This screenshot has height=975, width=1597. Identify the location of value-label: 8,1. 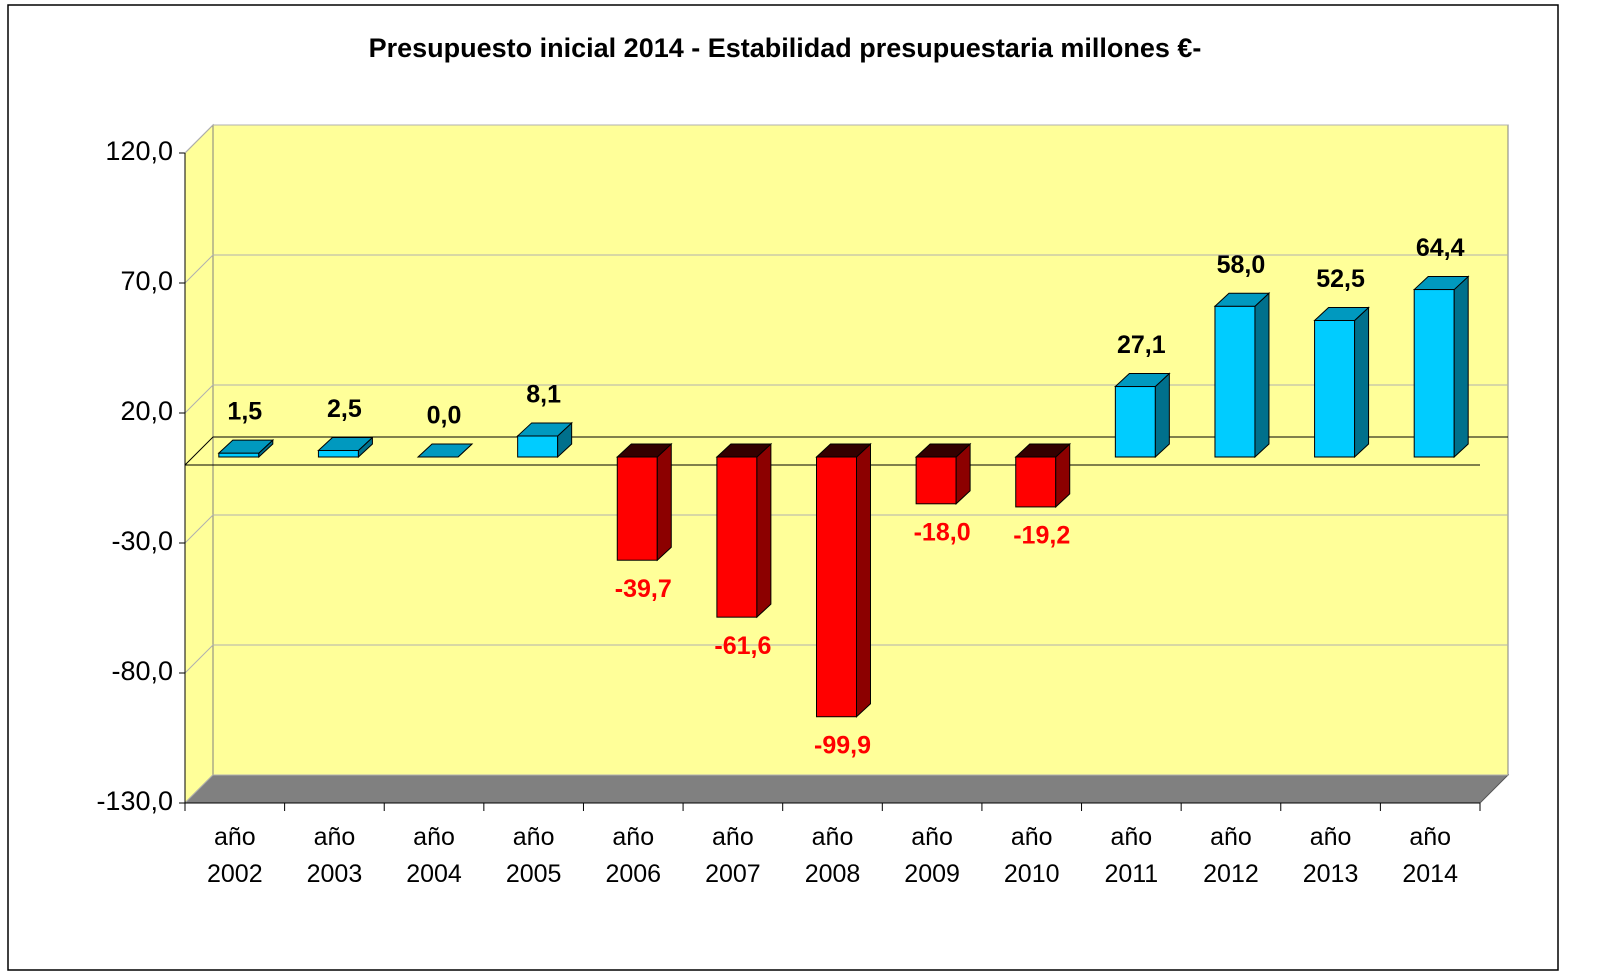
(543, 395).